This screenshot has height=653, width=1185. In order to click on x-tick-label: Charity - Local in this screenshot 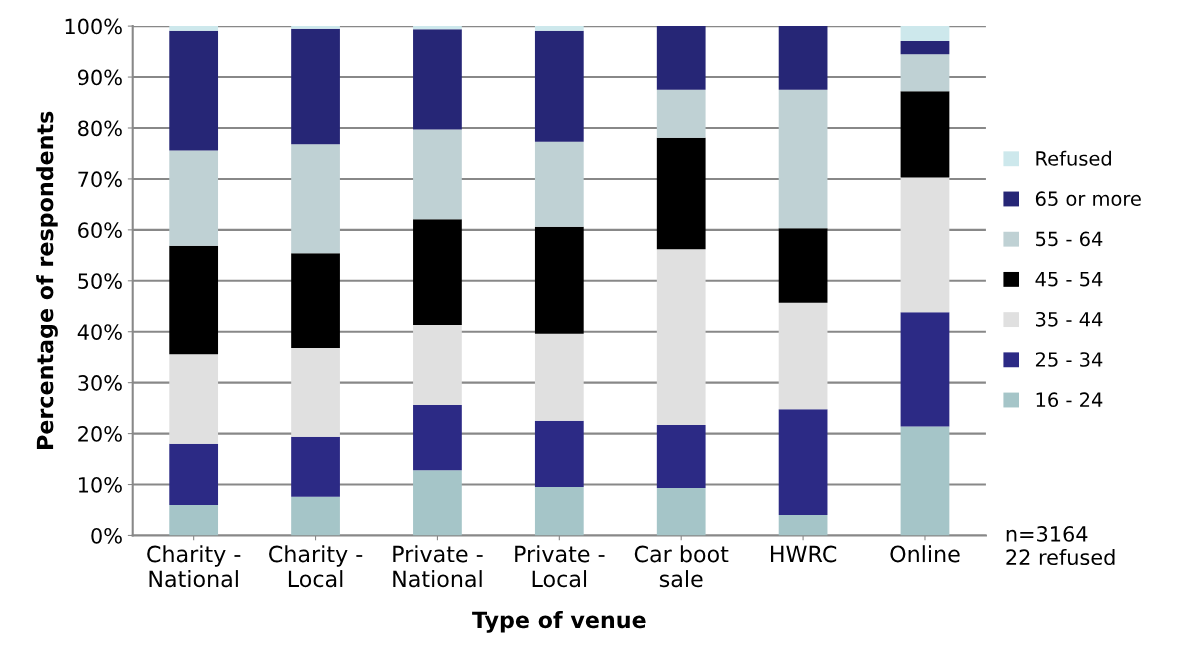, I will do `click(316, 566)`.